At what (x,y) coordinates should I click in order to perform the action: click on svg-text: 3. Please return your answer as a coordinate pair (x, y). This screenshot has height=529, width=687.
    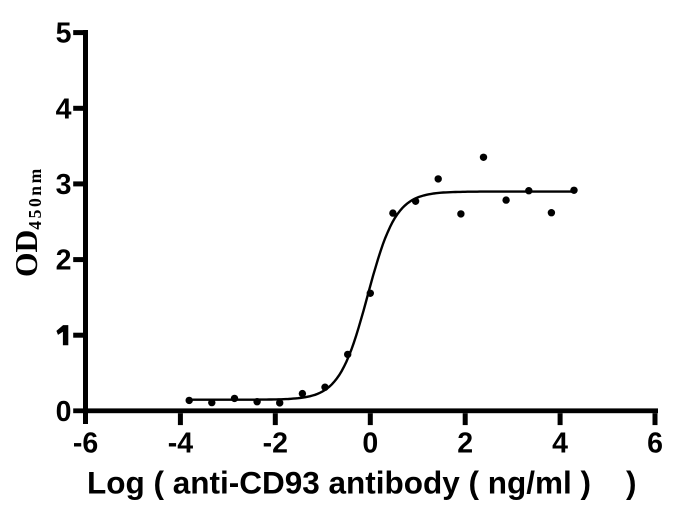
    Looking at the image, I should click on (64, 185).